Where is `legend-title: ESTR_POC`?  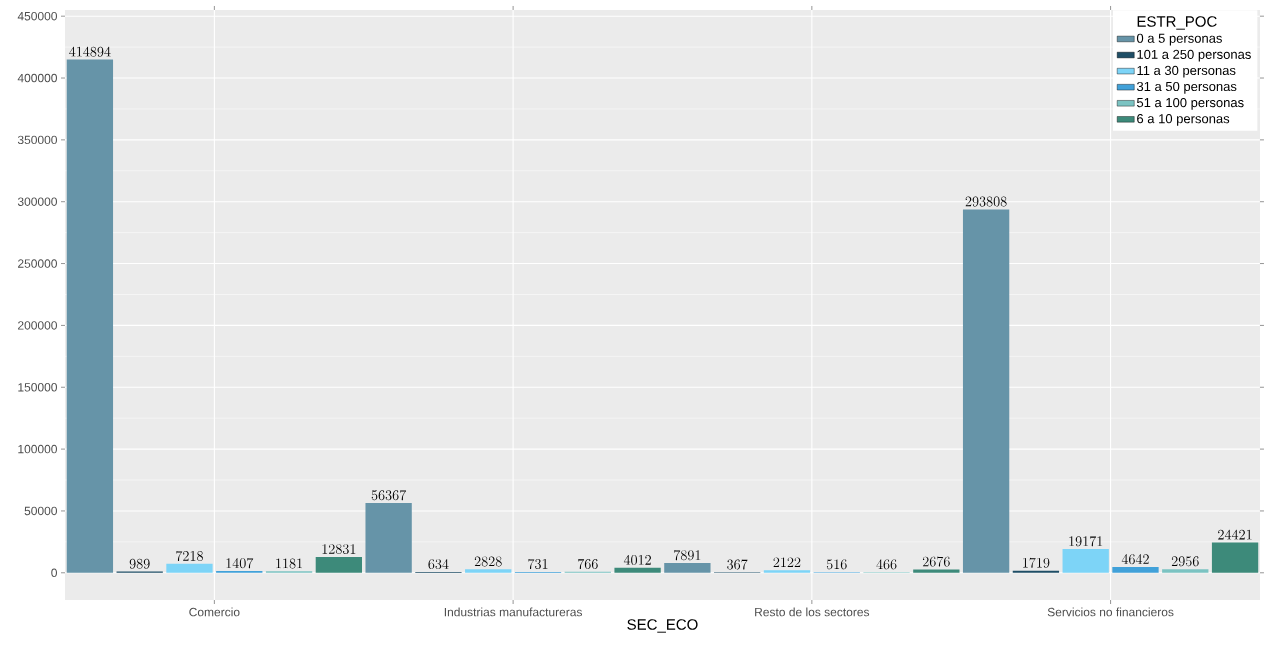
legend-title: ESTR_POC is located at coordinates (1177, 23).